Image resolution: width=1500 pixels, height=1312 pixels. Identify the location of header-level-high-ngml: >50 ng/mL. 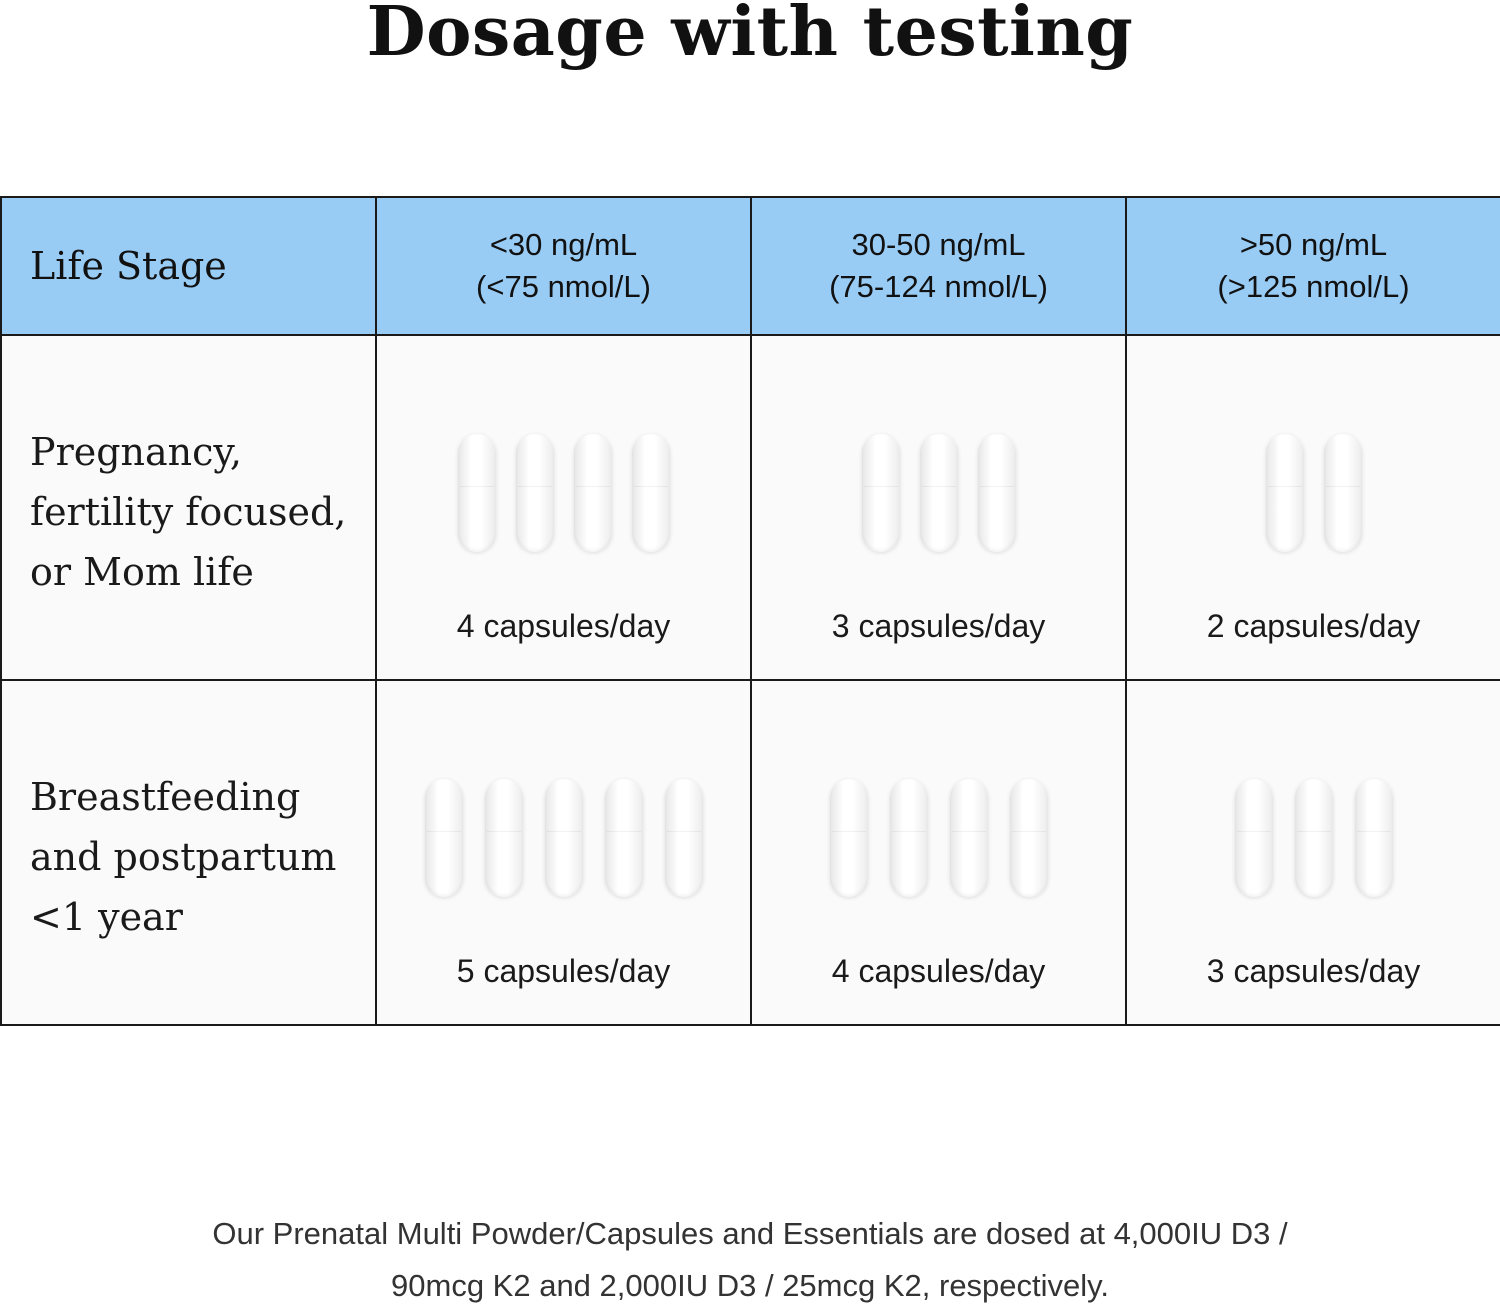
(1313, 244).